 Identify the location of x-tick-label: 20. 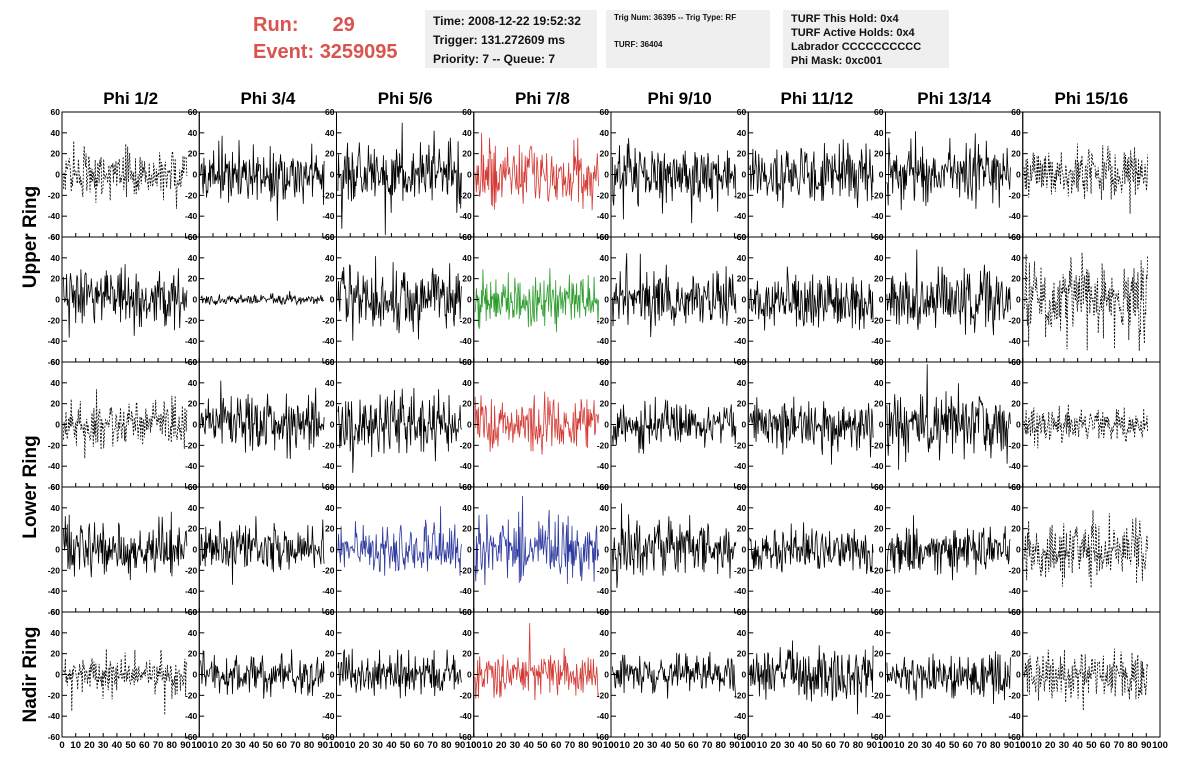
(89, 745).